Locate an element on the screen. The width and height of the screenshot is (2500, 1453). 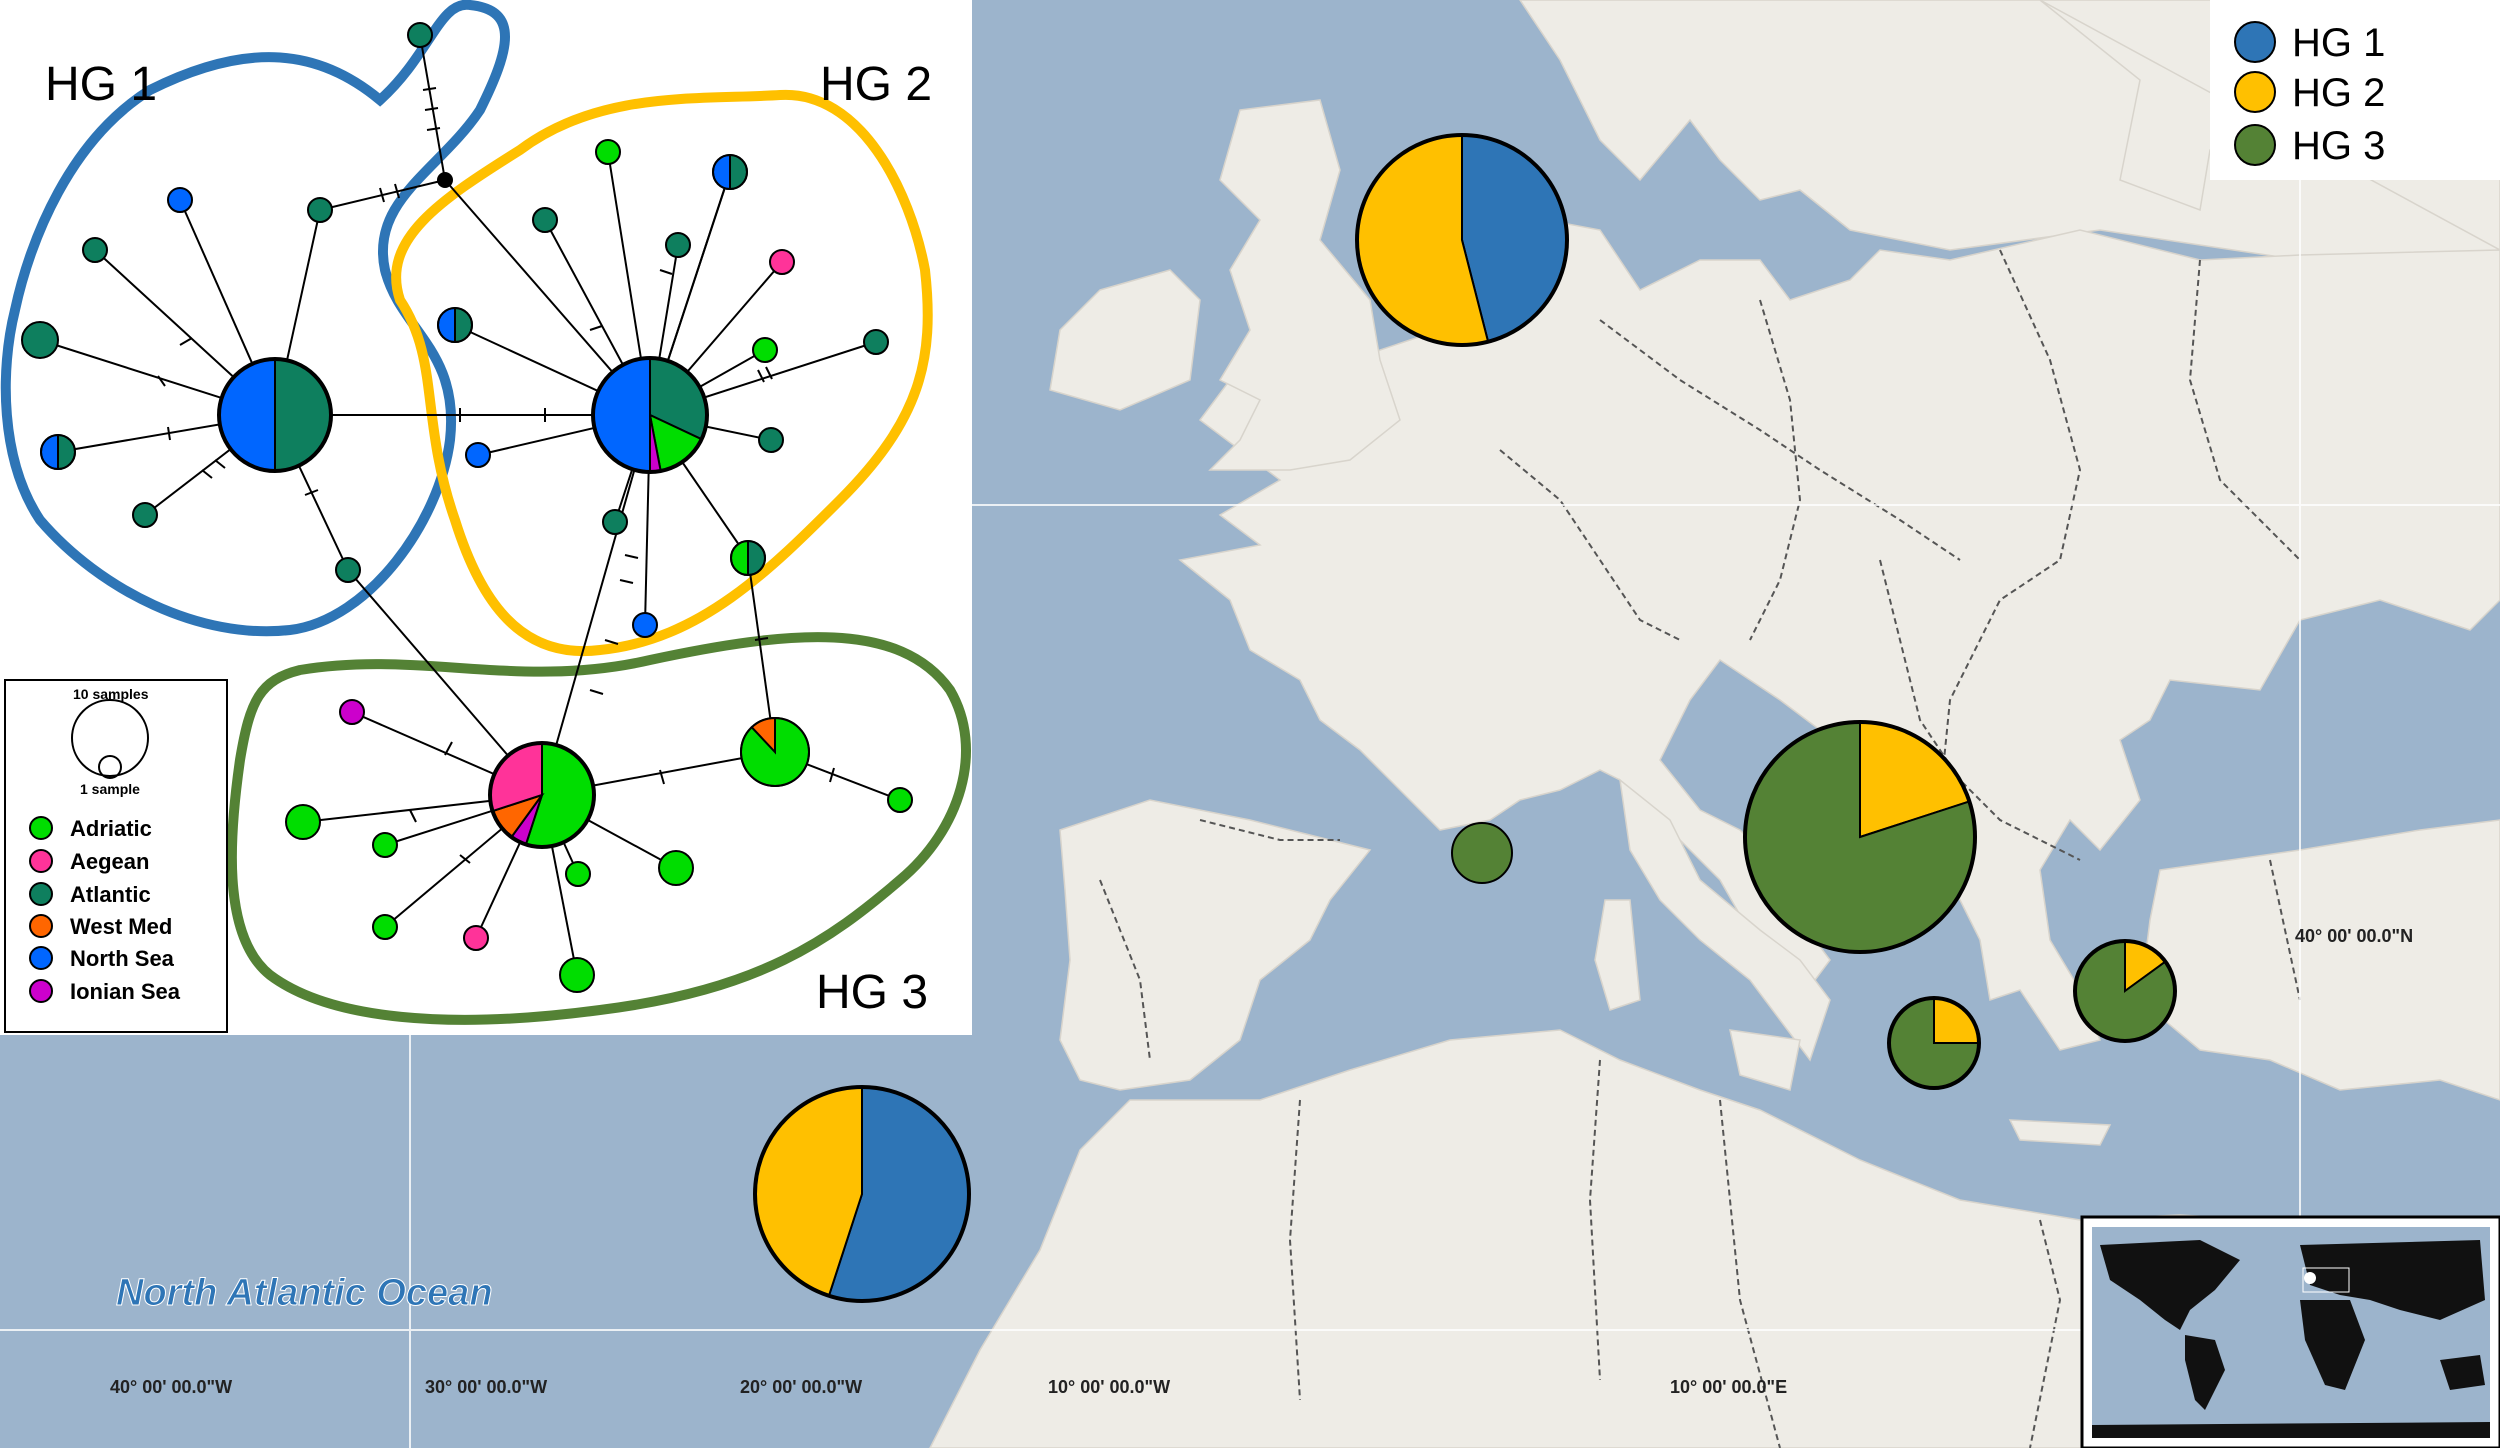
inset-south-america is located at coordinates (2205, 1372).